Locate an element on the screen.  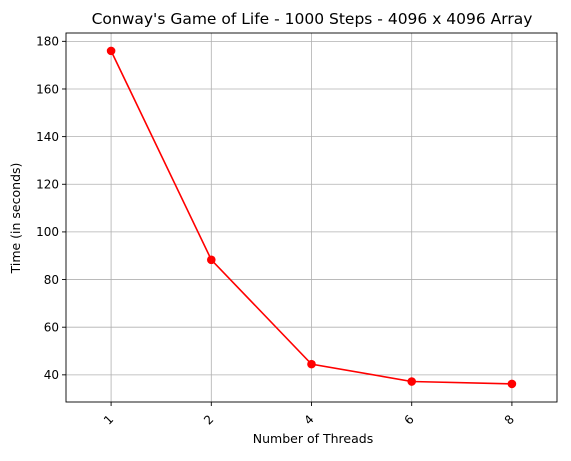
y-tick-label: 80 is located at coordinates (51, 280).